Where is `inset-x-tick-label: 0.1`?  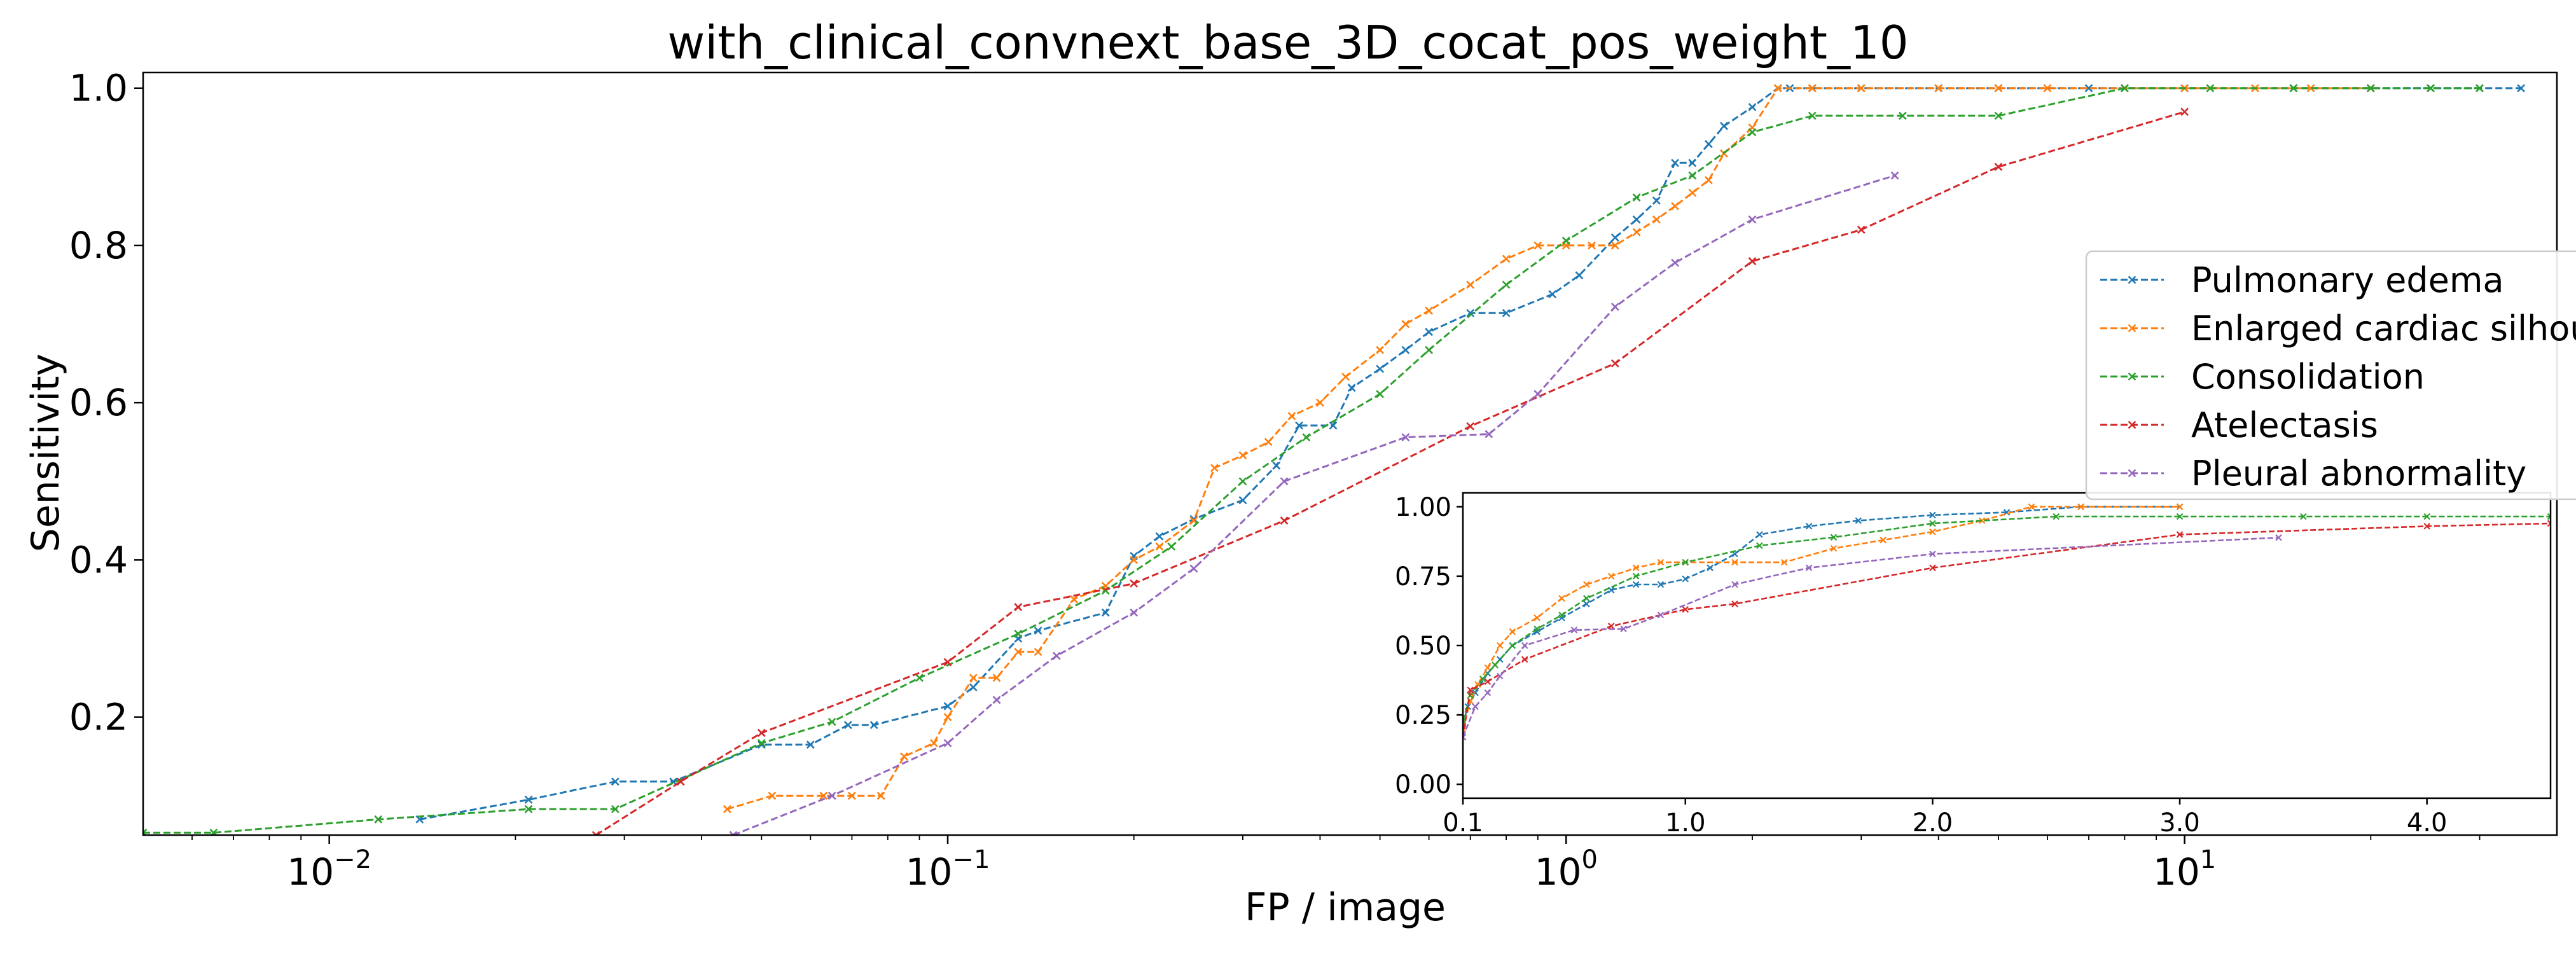 inset-x-tick-label: 0.1 is located at coordinates (1463, 823).